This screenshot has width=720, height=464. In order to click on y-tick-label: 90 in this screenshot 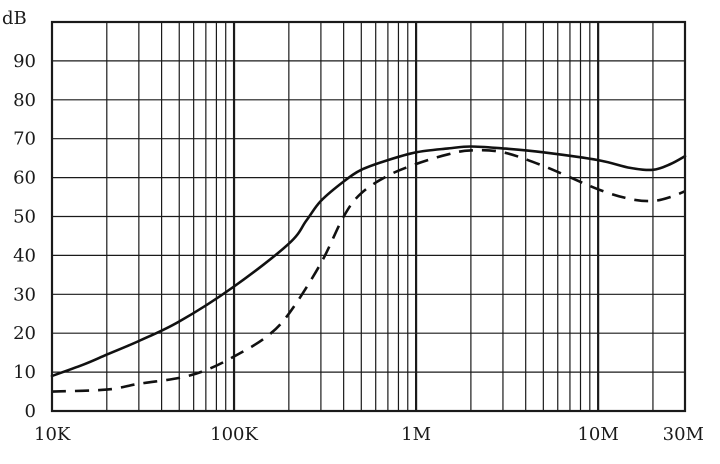, I will do `click(24, 61)`.